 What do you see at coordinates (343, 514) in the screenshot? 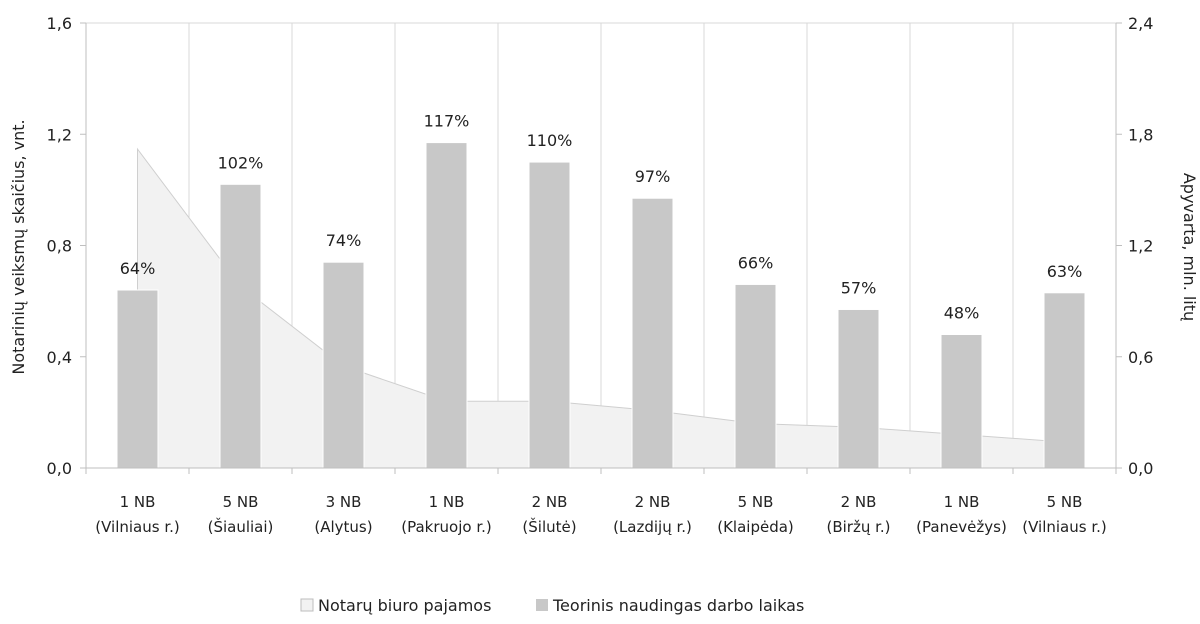
I see `x-tick-label: 3 NB (Alytus)` at bounding box center [343, 514].